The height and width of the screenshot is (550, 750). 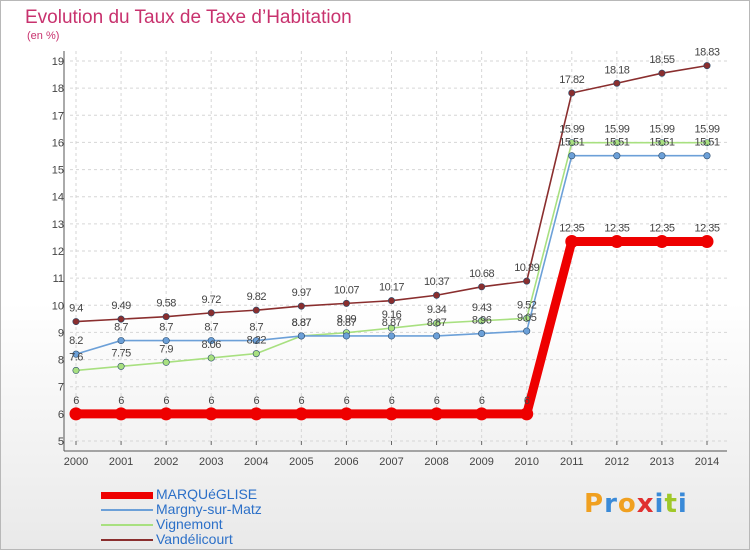 I want to click on legend-label: Vignemont, so click(x=189, y=524).